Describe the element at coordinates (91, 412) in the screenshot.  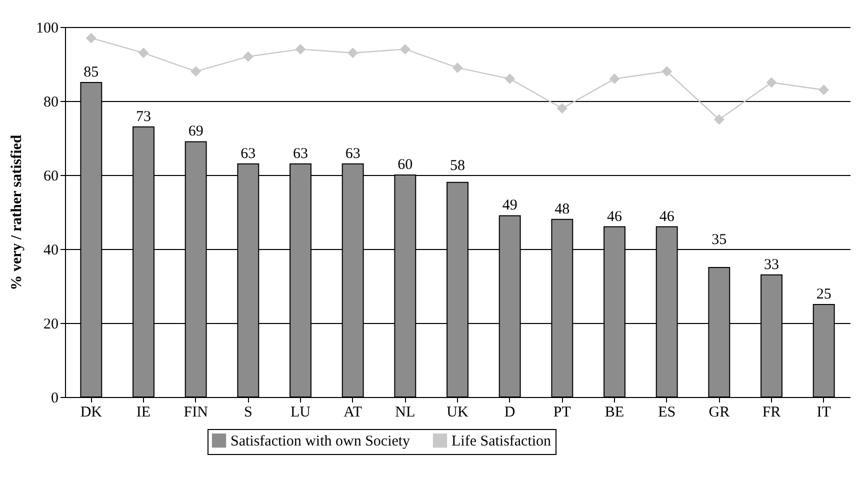
I see `x-tick-label: DK` at that location.